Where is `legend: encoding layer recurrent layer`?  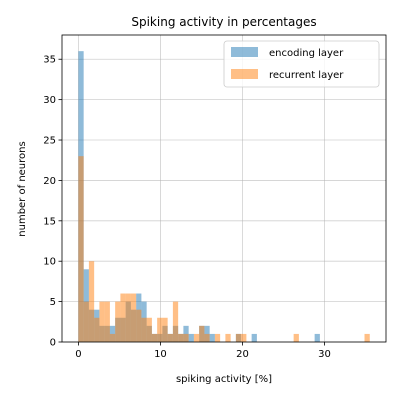 legend: encoding layer recurrent layer is located at coordinates (301, 64).